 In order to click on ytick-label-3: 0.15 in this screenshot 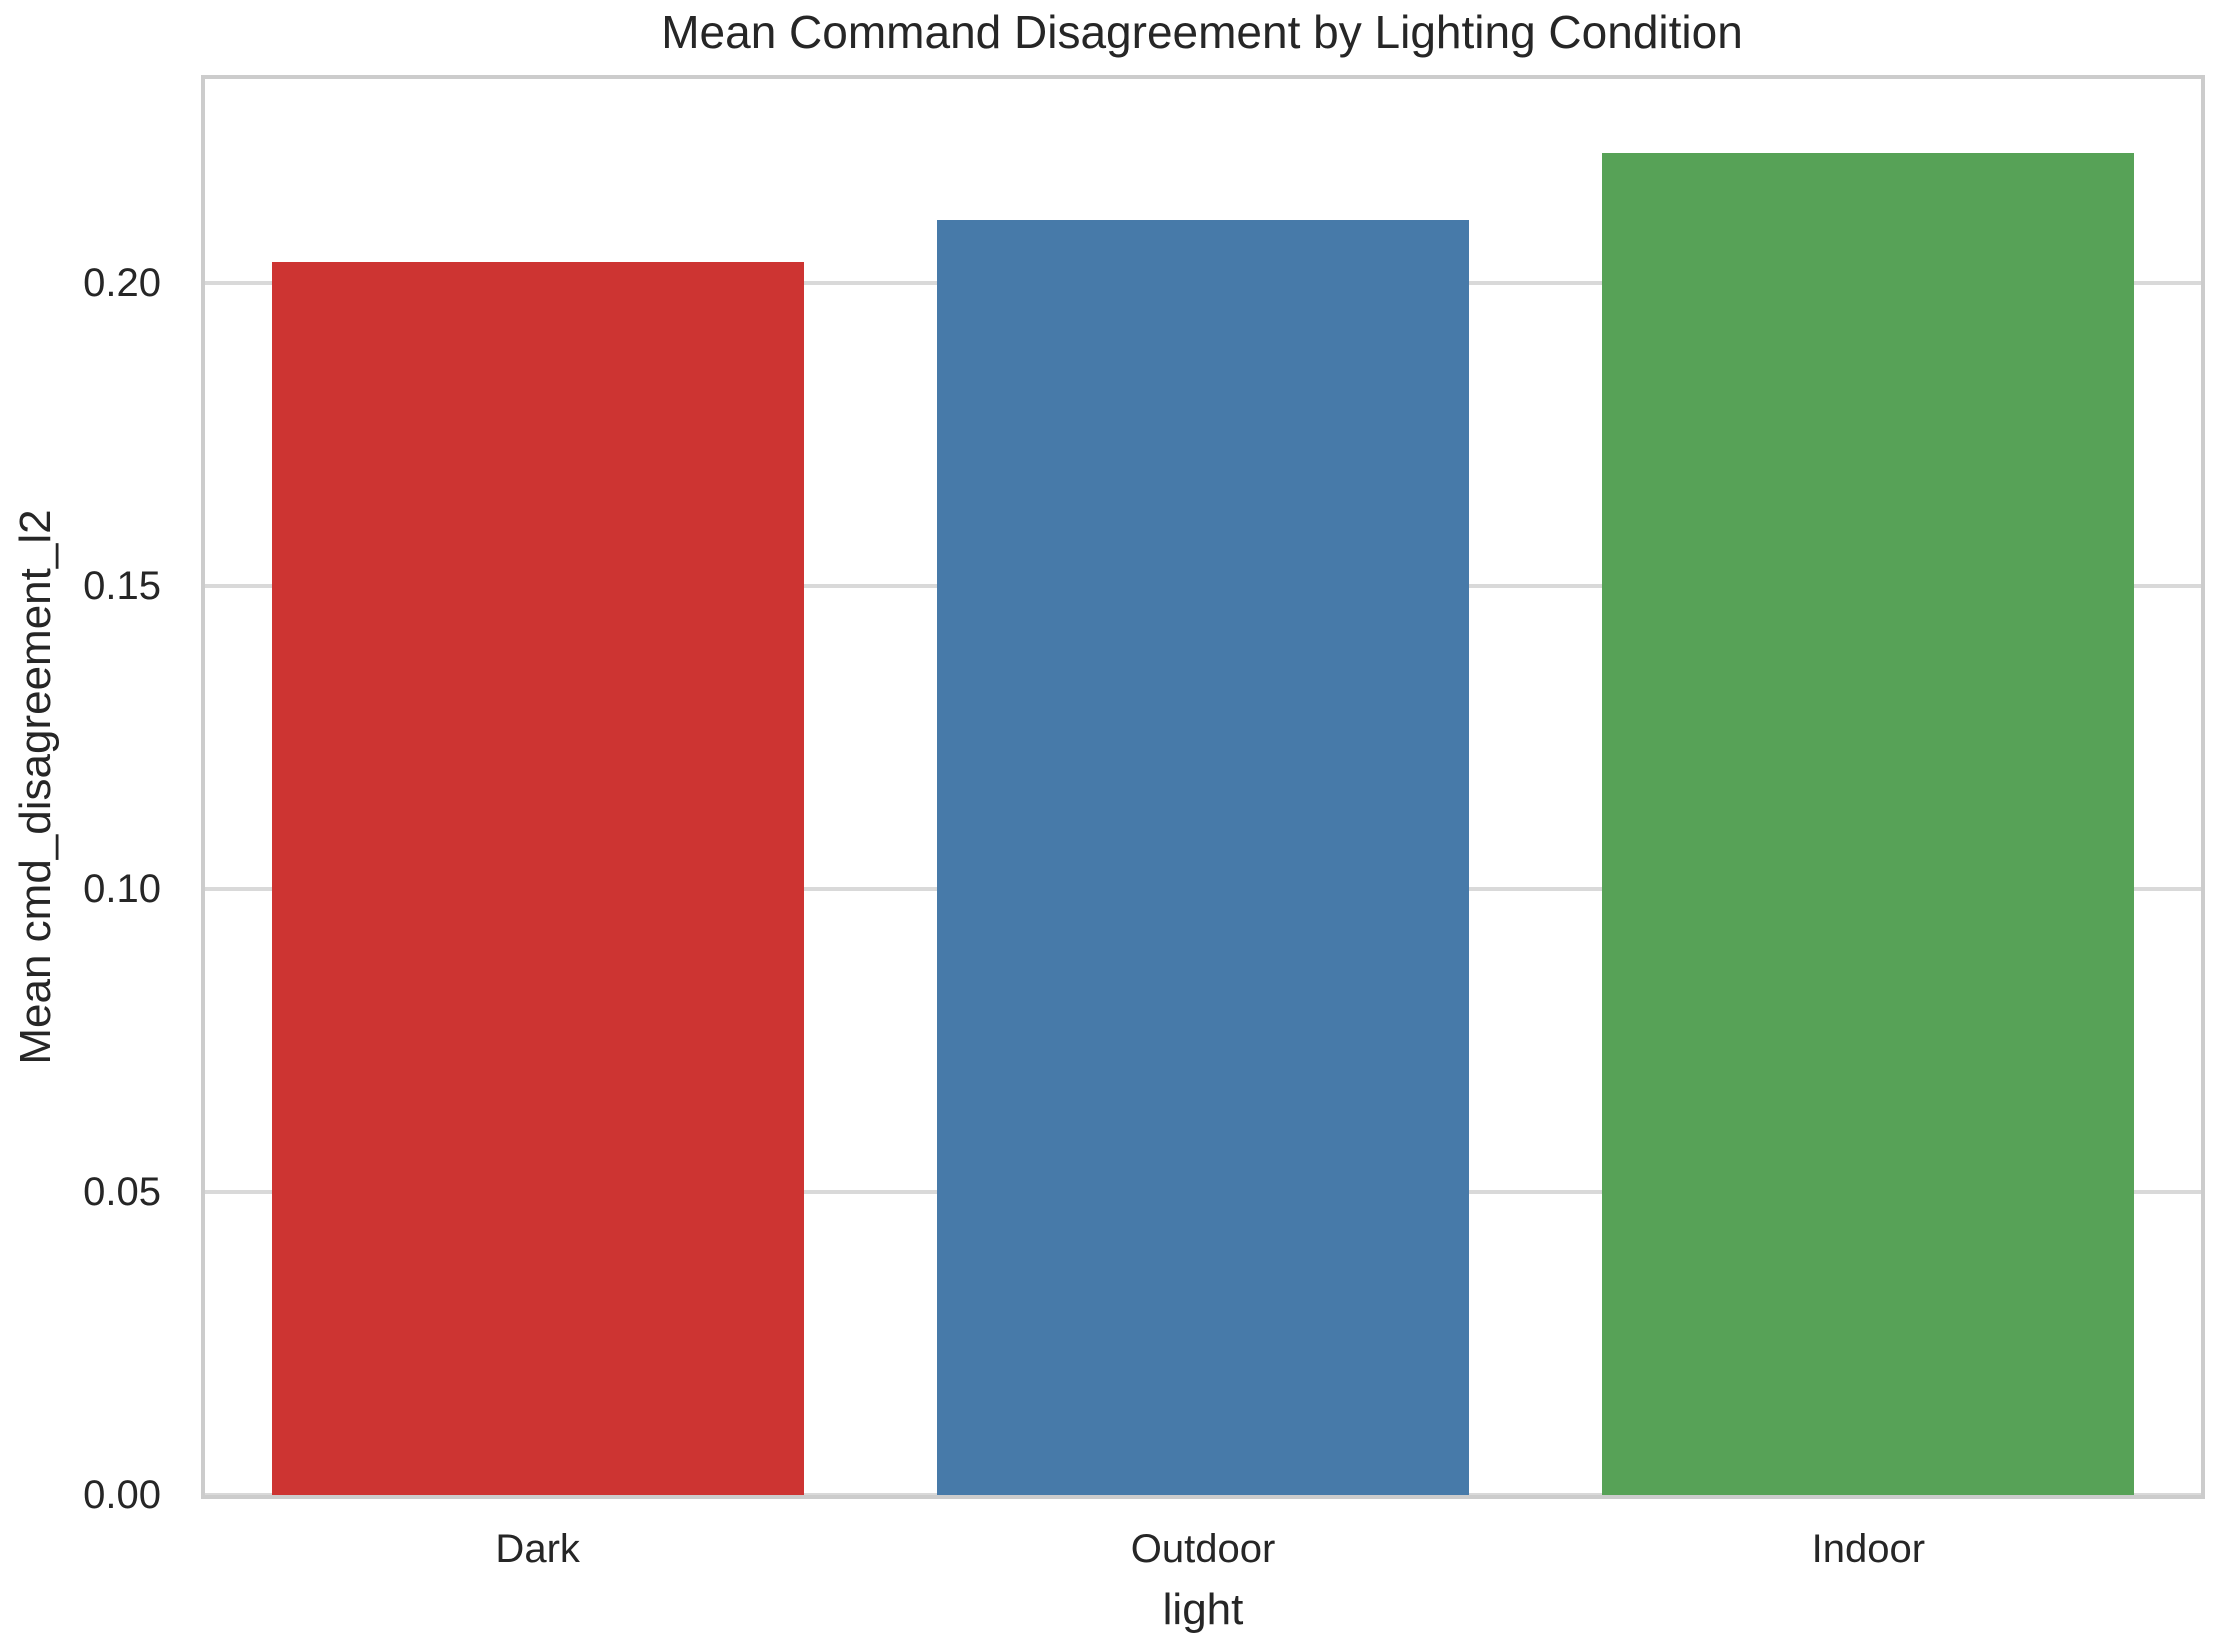, I will do `click(122, 586)`.